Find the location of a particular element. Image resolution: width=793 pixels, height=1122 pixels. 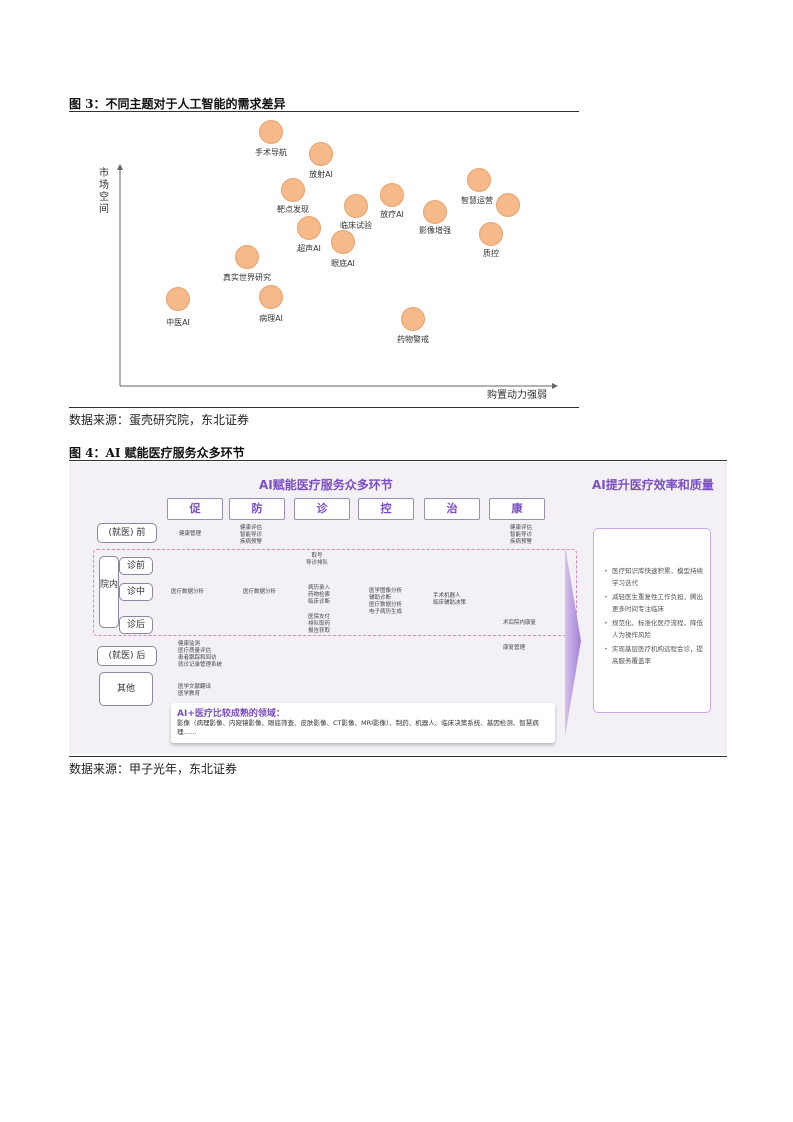

cell-other-promote: 医学文献翻译 医学教育 is located at coordinates (195, 690).